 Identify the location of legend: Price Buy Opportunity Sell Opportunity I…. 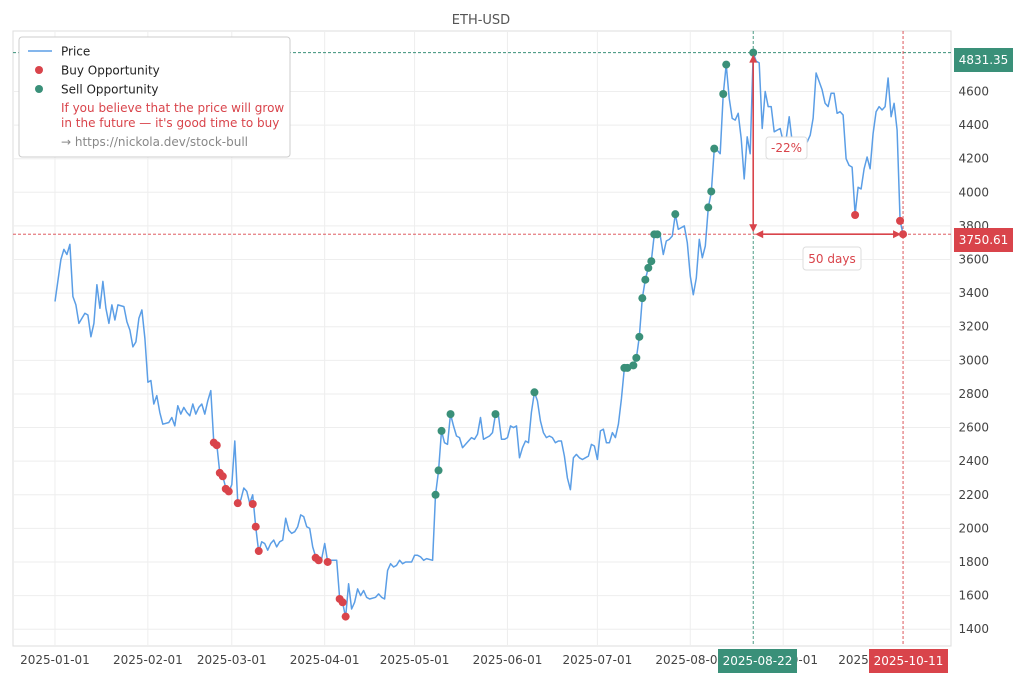
(154, 97).